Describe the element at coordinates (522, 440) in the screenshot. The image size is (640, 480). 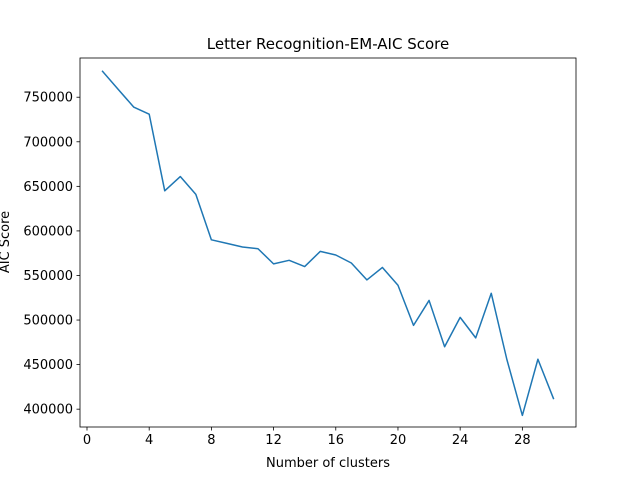
I see `x-tick-label-28: 28` at that location.